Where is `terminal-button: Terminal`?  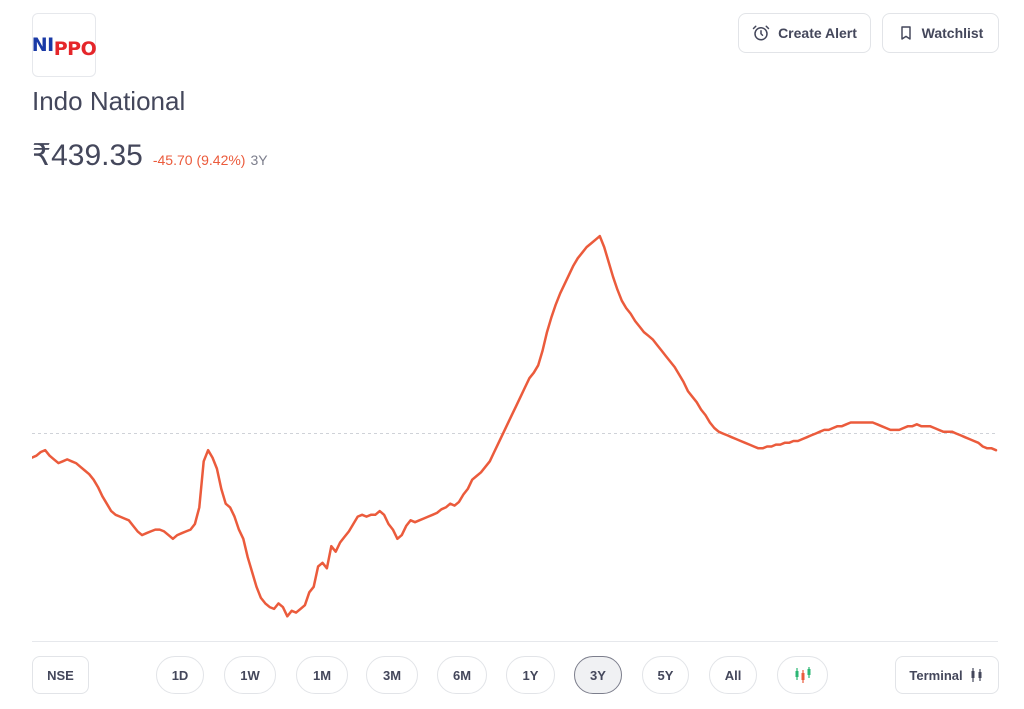
terminal-button: Terminal is located at coordinates (947, 675).